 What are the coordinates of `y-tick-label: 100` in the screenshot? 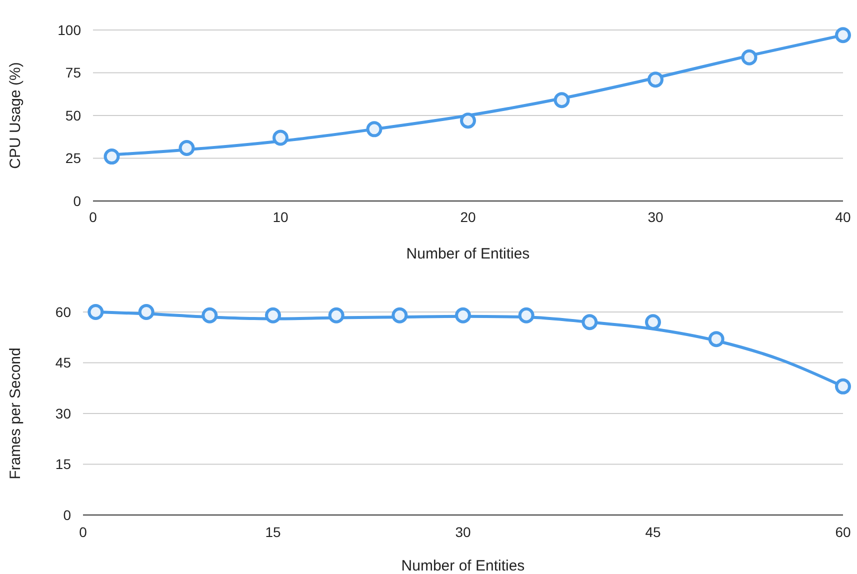 It's located at (70, 30).